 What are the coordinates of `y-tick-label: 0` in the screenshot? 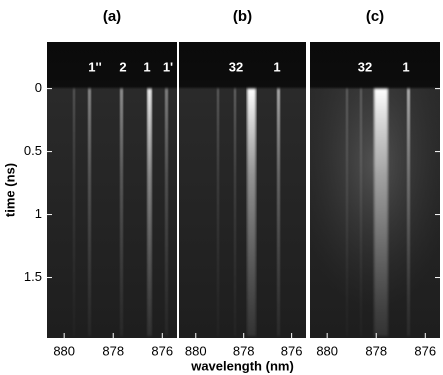 It's located at (38, 87).